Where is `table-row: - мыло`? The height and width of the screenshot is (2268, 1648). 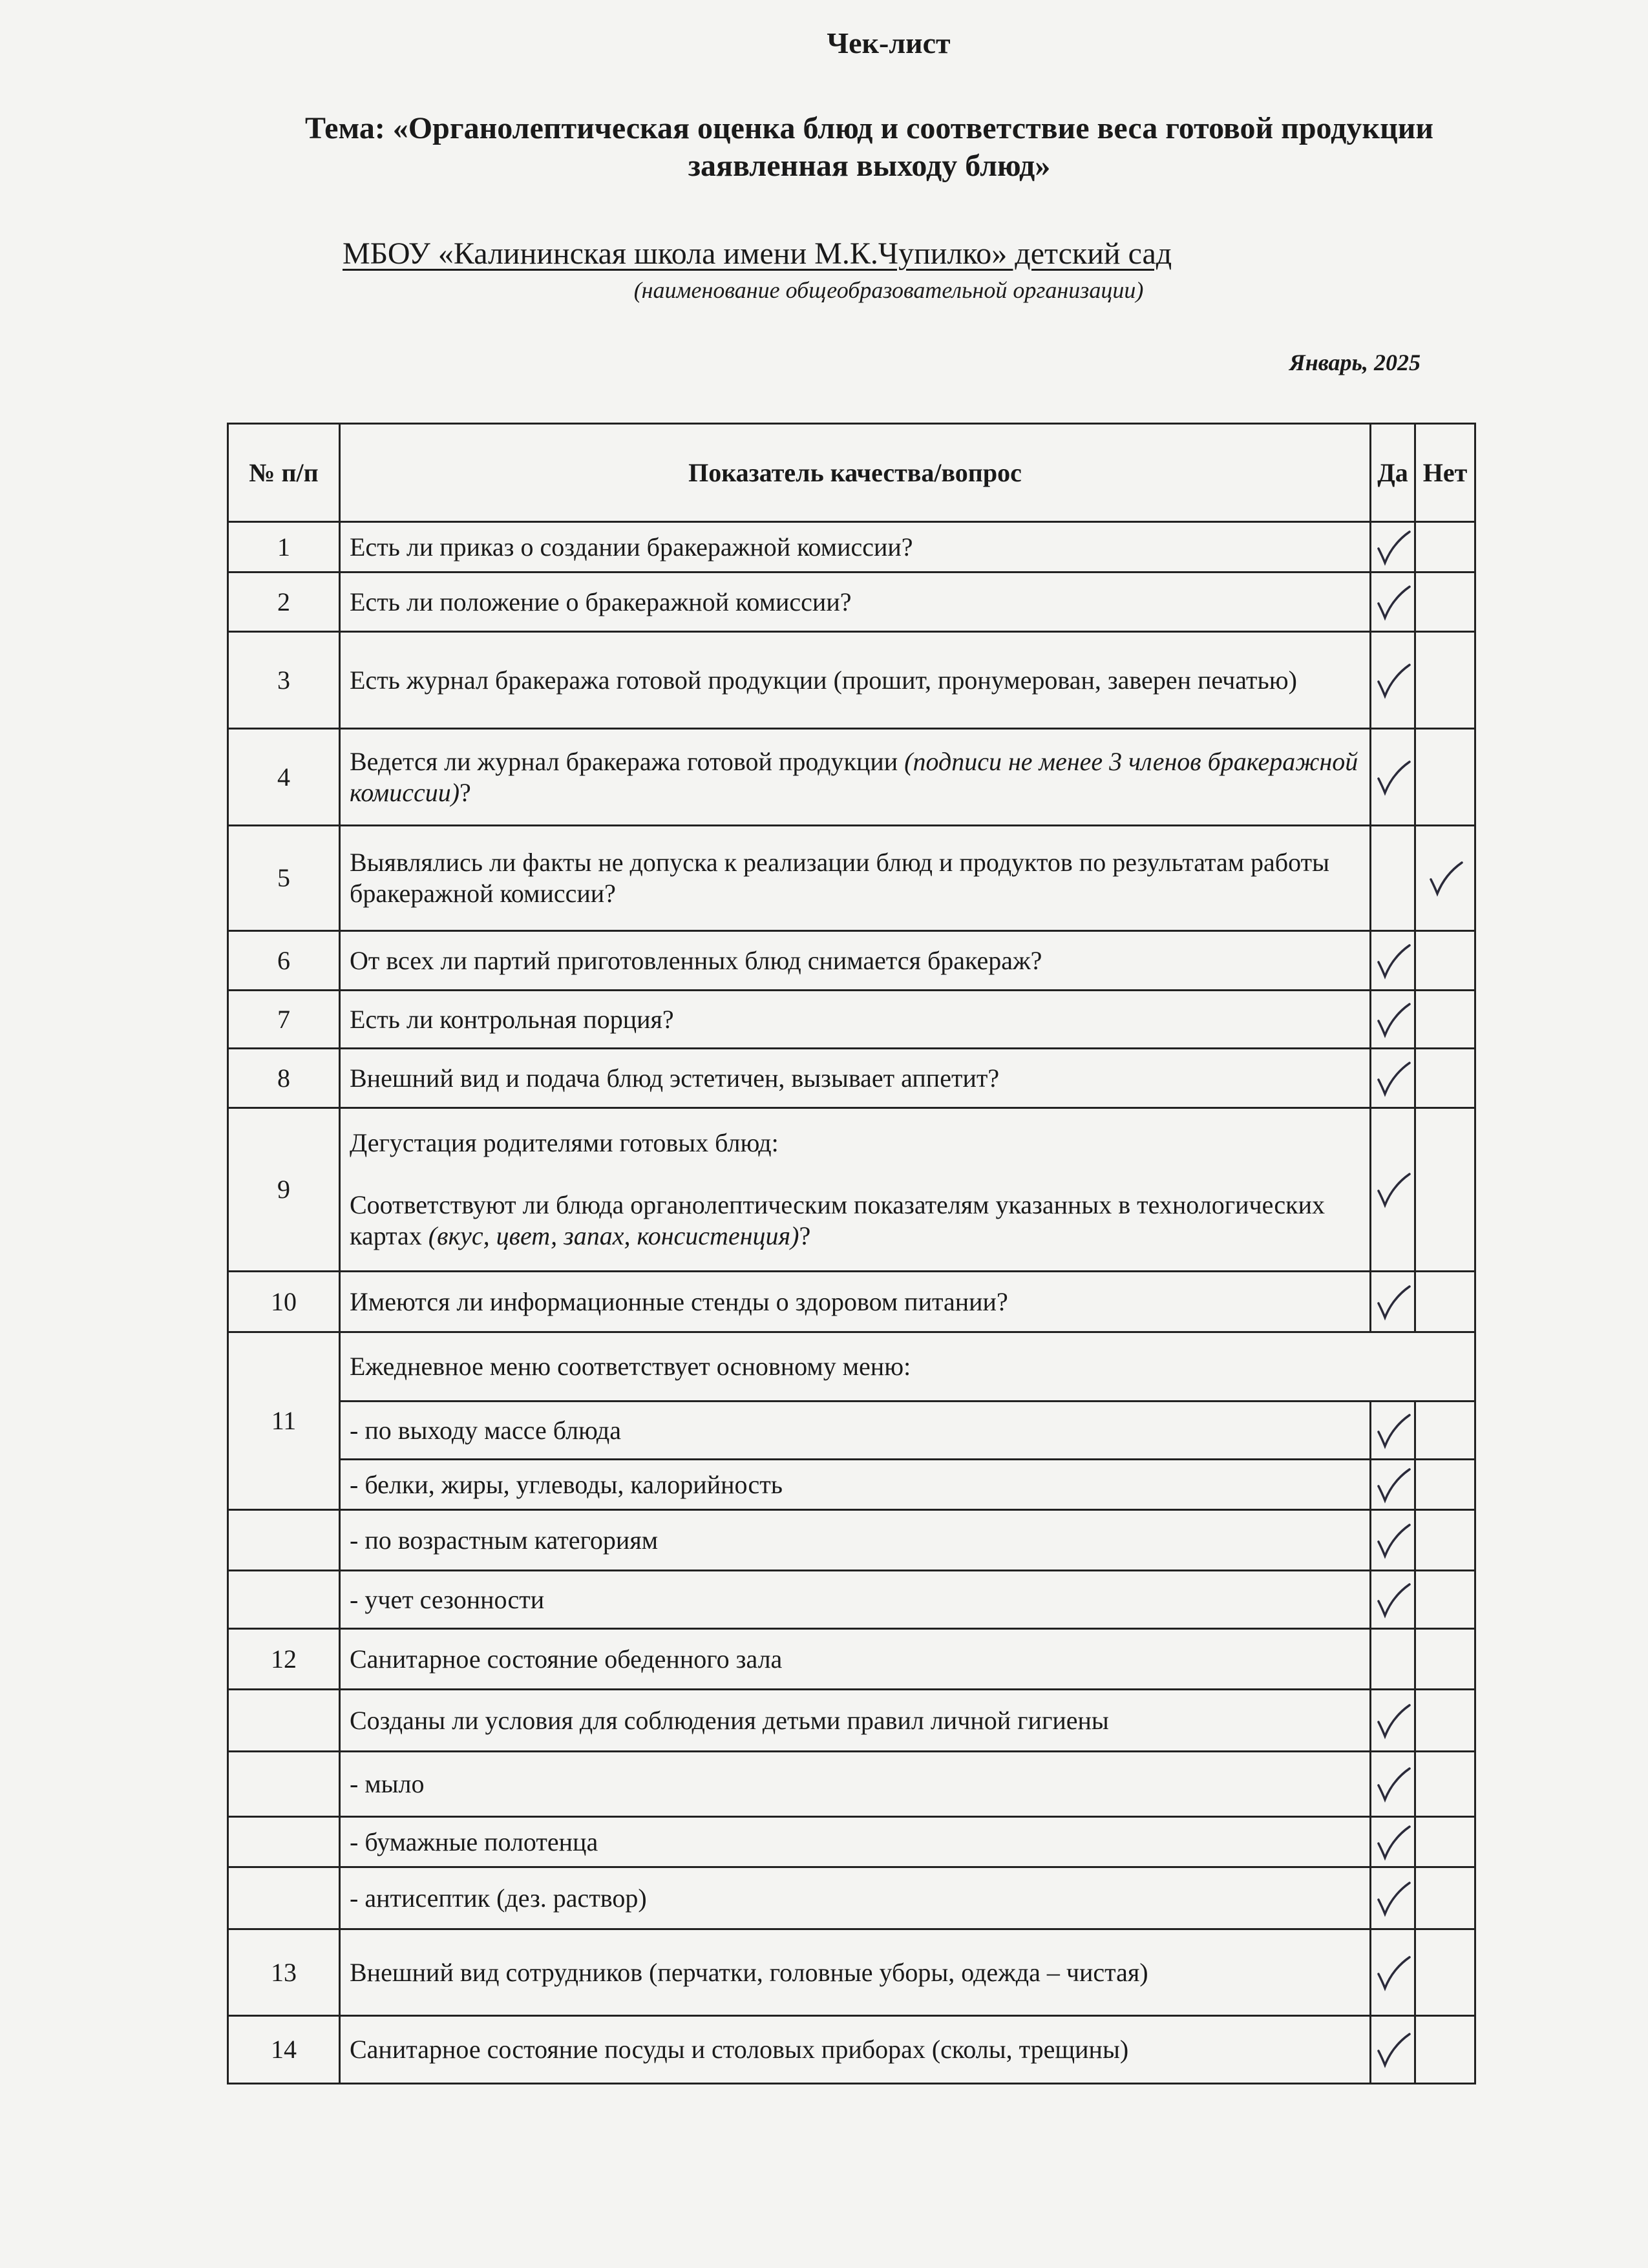
table-row: - мыло is located at coordinates (851, 1784).